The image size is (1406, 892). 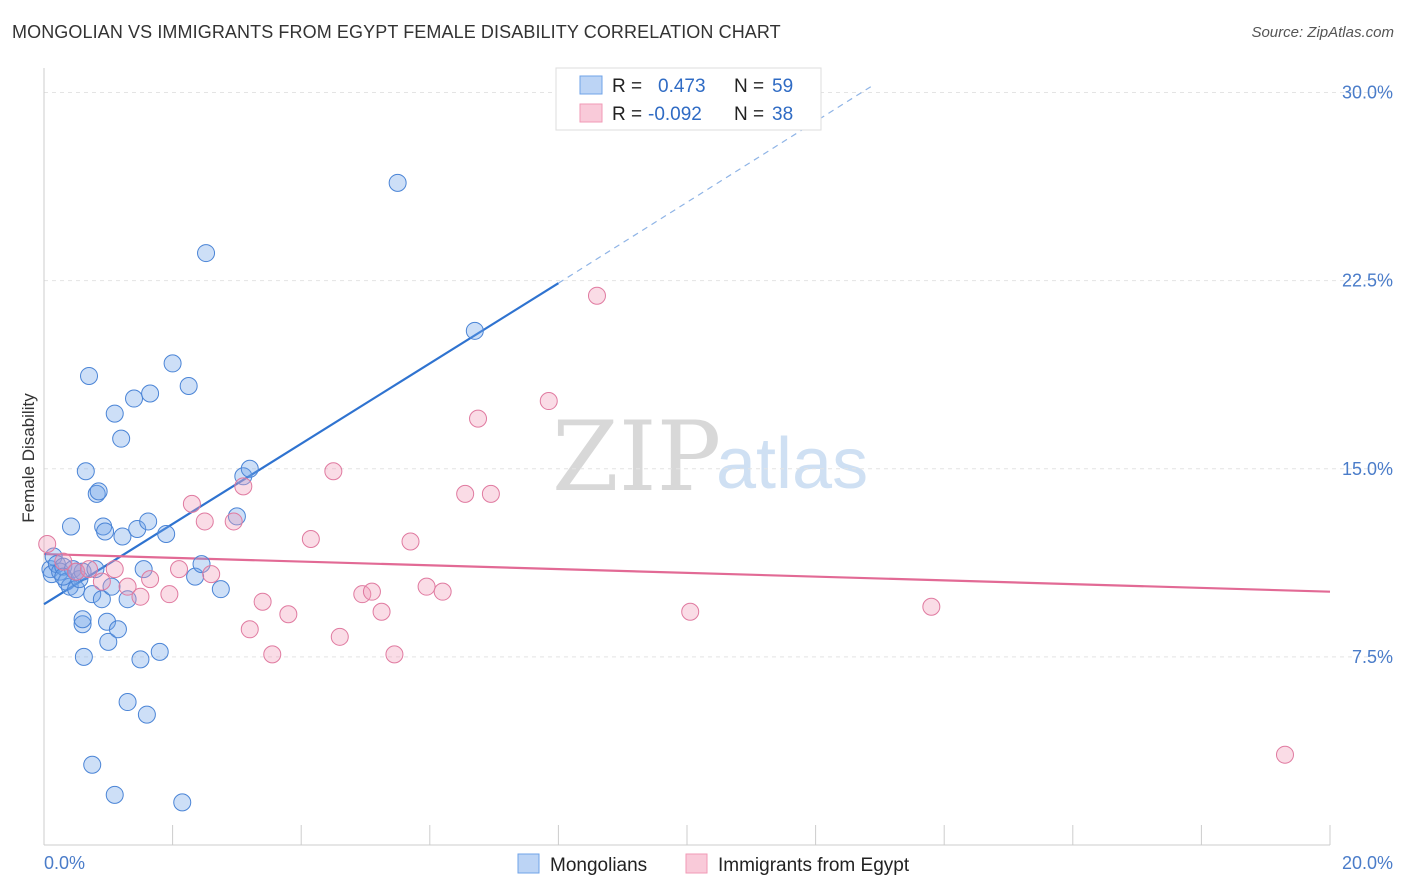 What do you see at coordinates (1367, 469) in the screenshot?
I see `y-tick-label: 15.0%` at bounding box center [1367, 469].